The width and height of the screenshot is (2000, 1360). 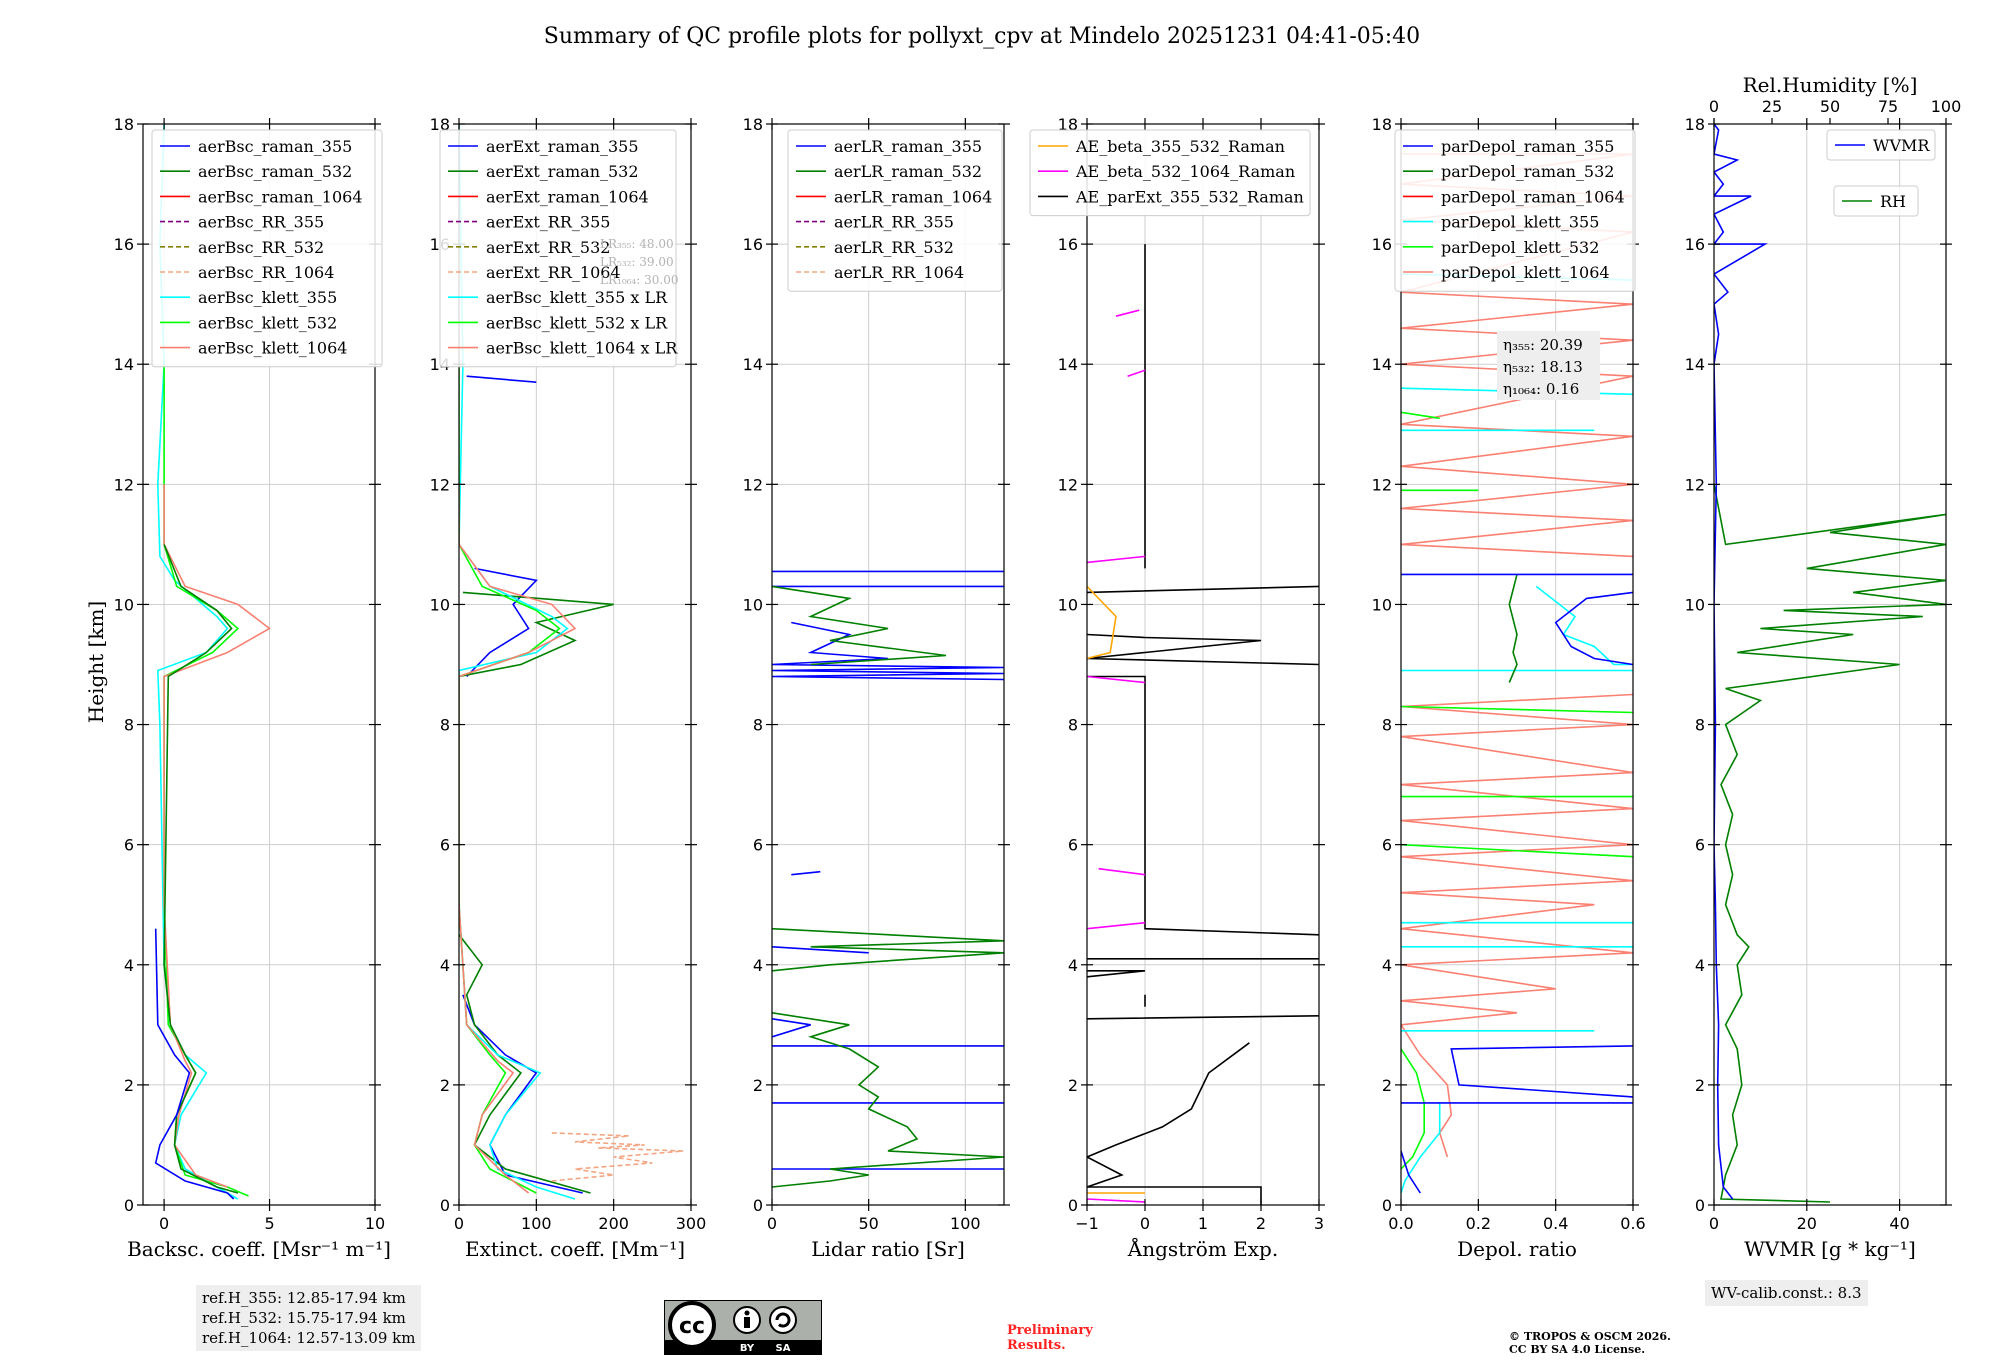 What do you see at coordinates (575, 1249) in the screenshot?
I see `x-axis-label: Extinct. coeff. [Mm⁻¹]` at bounding box center [575, 1249].